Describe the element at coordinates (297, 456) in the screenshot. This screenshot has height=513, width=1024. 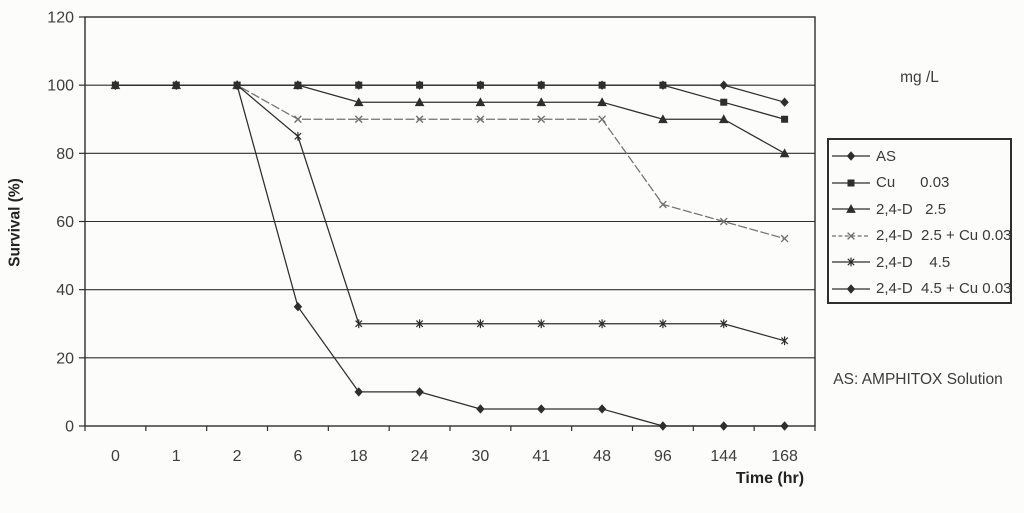
I see `x-tick-label: 6` at that location.